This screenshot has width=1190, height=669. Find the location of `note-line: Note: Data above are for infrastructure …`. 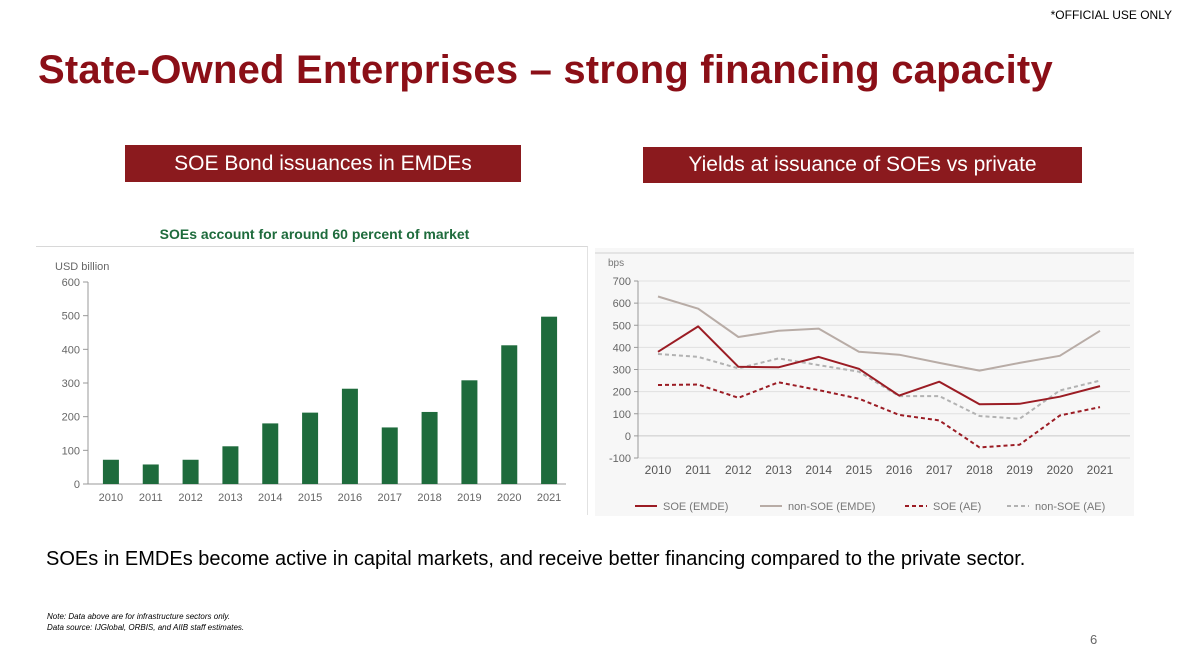

note-line: Note: Data above are for infrastructure … is located at coordinates (139, 616).